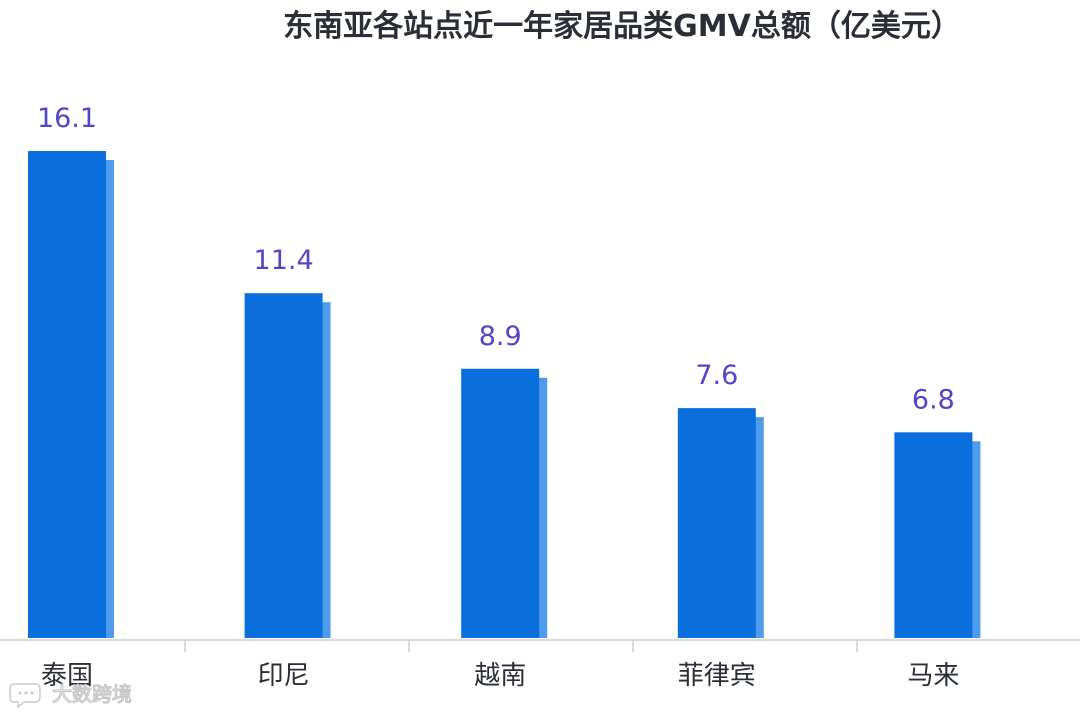 The width and height of the screenshot is (1080, 714). I want to click on watermark: 大数跨境, so click(71, 694).